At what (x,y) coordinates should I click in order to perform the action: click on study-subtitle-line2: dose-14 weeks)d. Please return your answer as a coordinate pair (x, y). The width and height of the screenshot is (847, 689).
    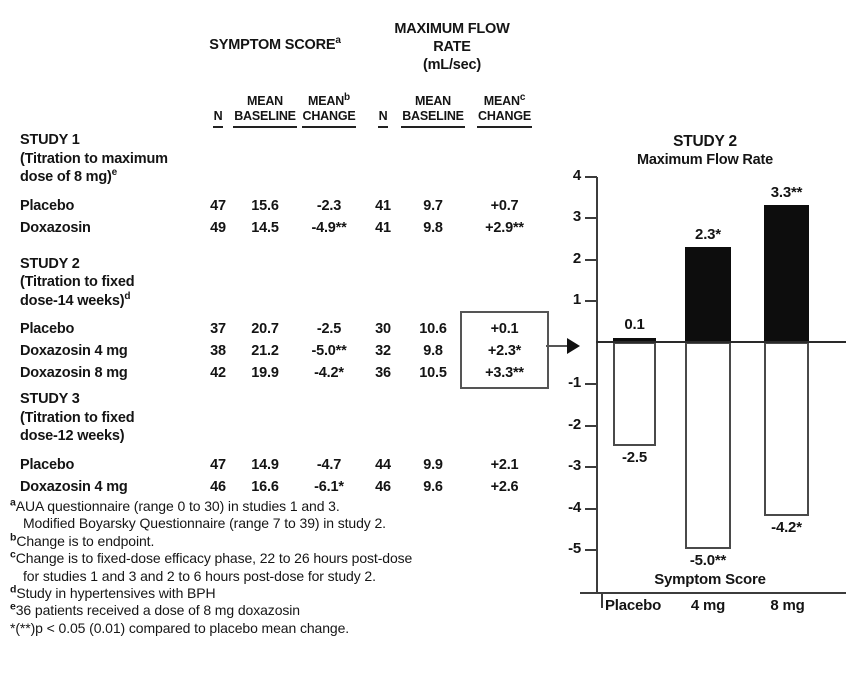
    Looking at the image, I should click on (75, 299).